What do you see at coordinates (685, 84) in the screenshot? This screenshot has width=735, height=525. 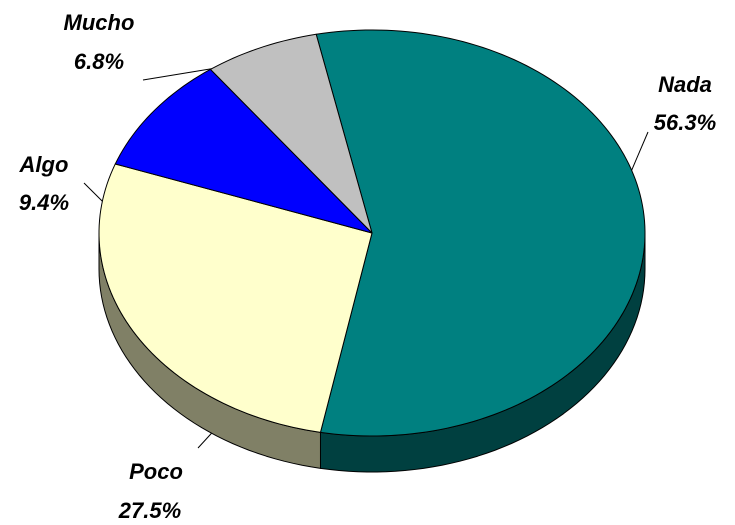 I see `label-name-nada: Nada` at bounding box center [685, 84].